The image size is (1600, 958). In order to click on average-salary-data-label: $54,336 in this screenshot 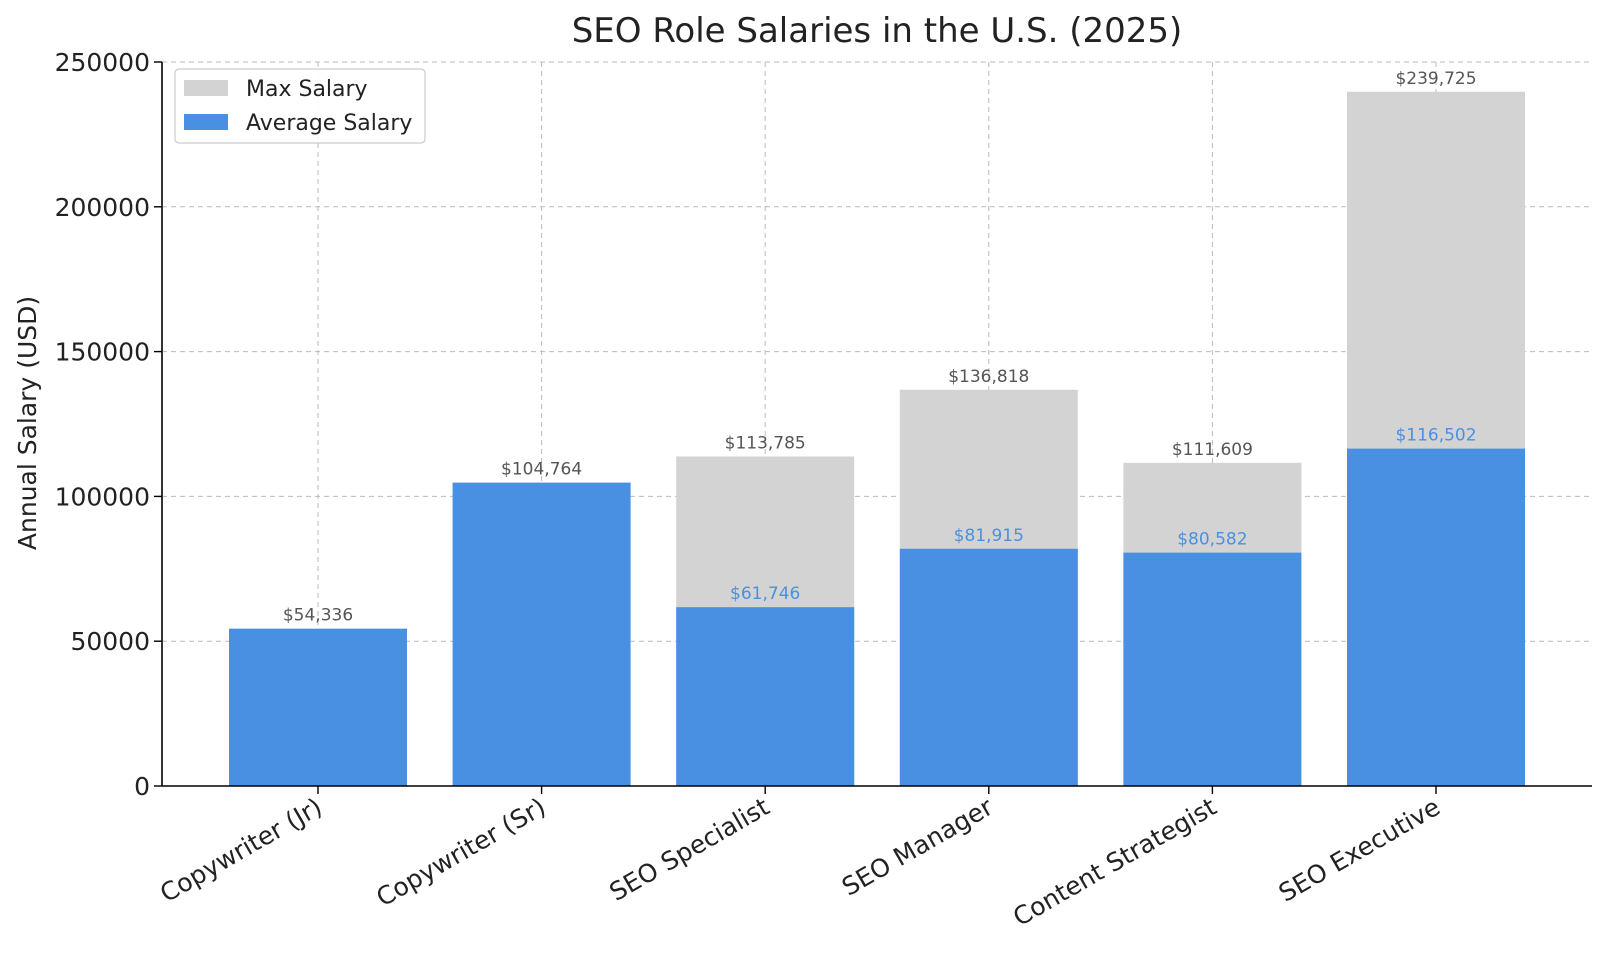, I will do `click(318, 616)`.